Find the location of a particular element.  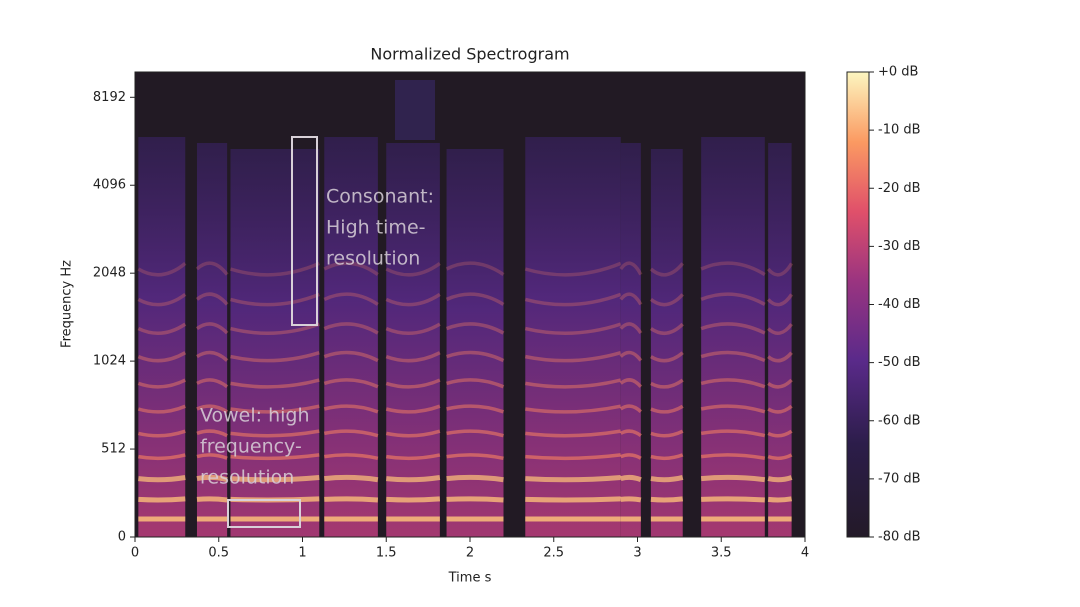

y-tick-label: 2048 is located at coordinates (109, 273).